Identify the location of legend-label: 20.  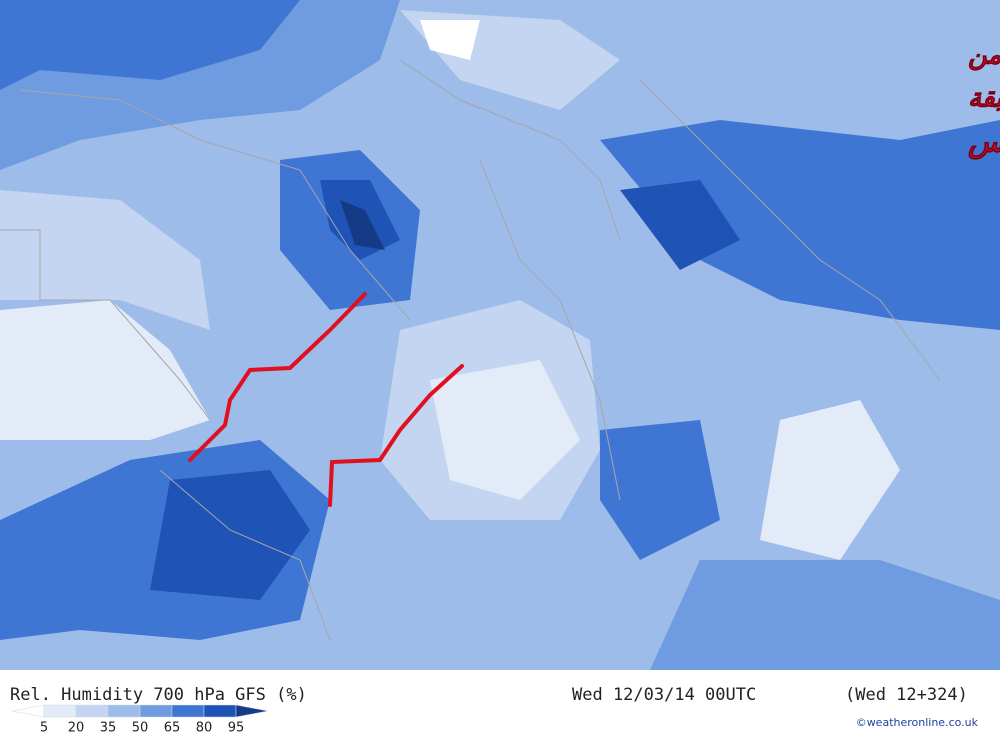
(76, 727).